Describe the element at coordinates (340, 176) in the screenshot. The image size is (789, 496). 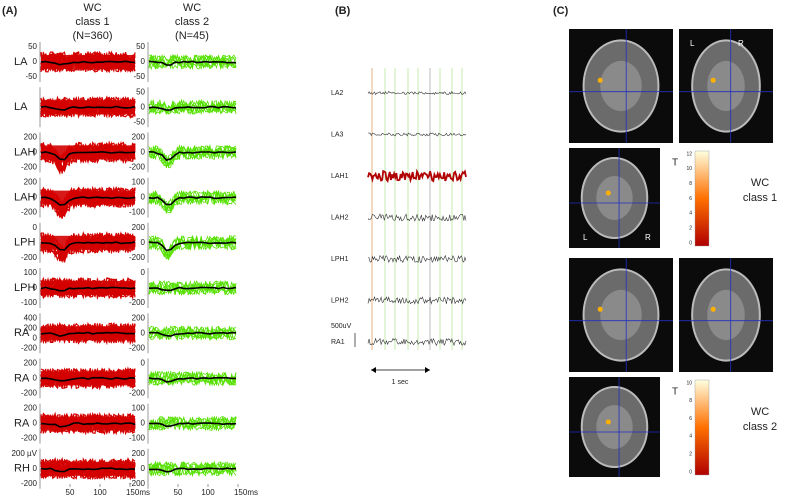
I see `channel-label: LAH1` at that location.